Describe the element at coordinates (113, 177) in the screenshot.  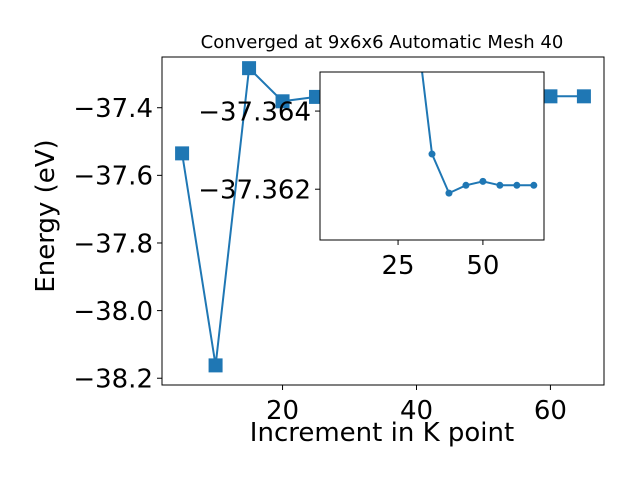
I see `main-y-tick-label: −37.6` at that location.